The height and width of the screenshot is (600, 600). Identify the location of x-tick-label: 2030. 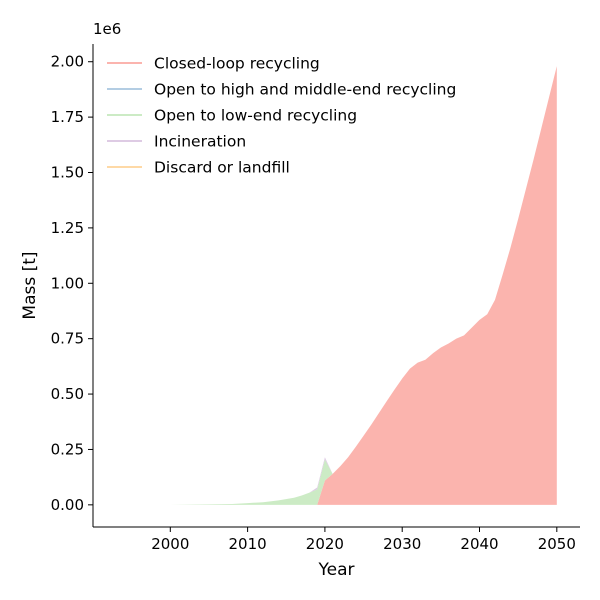
(402, 544).